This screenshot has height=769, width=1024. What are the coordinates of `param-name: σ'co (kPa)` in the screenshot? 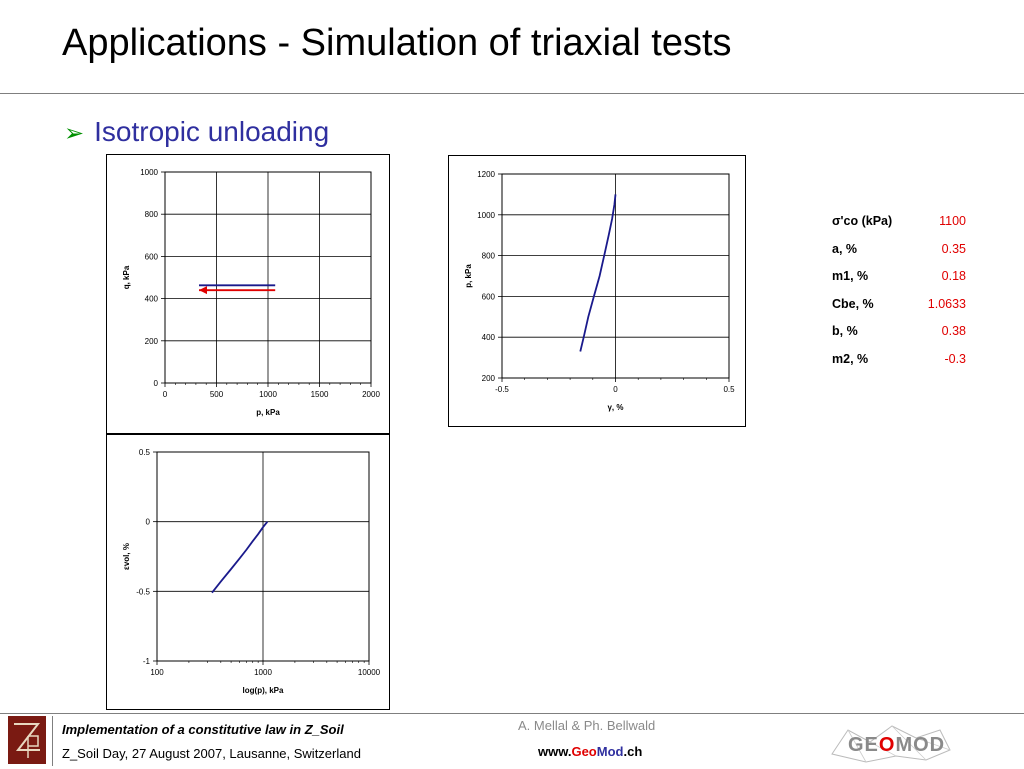 It's located at (862, 221).